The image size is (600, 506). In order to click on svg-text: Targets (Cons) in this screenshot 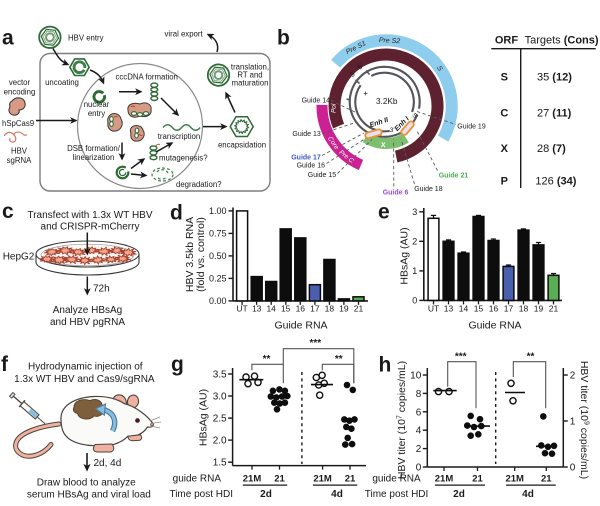, I will do `click(562, 41)`.